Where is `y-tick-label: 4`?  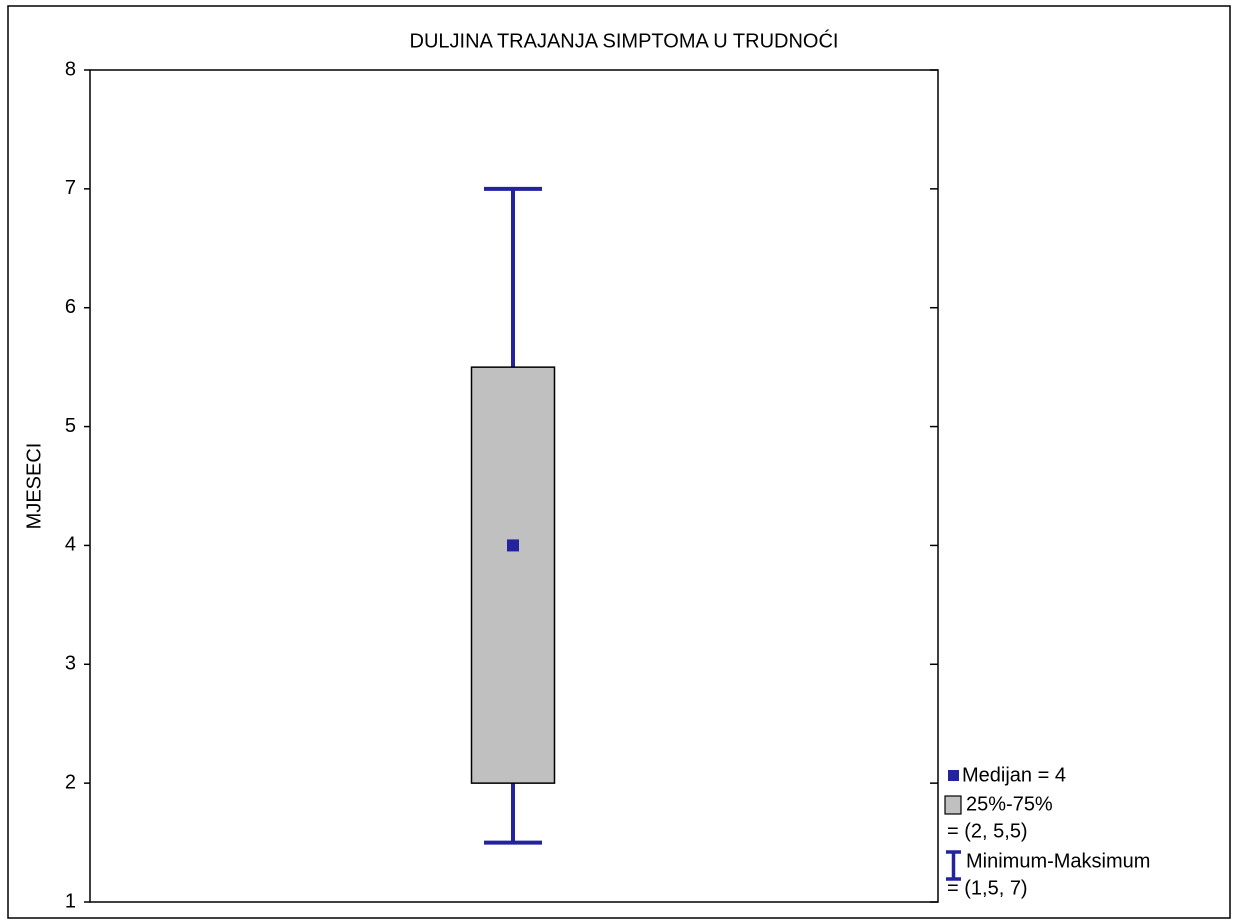
y-tick-label: 4 is located at coordinates (70, 545).